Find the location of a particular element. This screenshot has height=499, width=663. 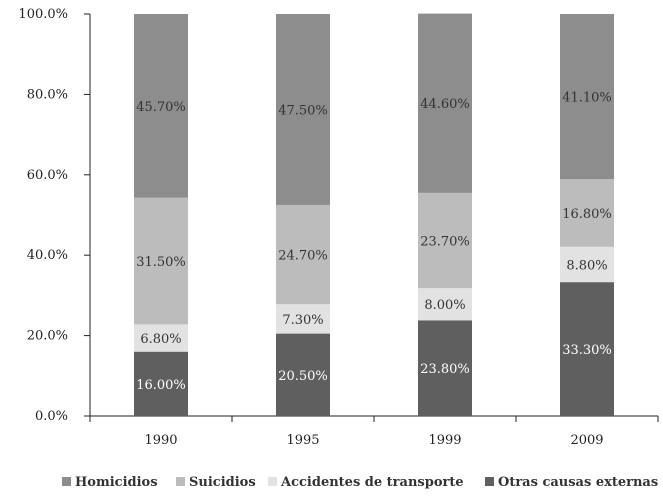

data-label: 16.00% is located at coordinates (161, 385).